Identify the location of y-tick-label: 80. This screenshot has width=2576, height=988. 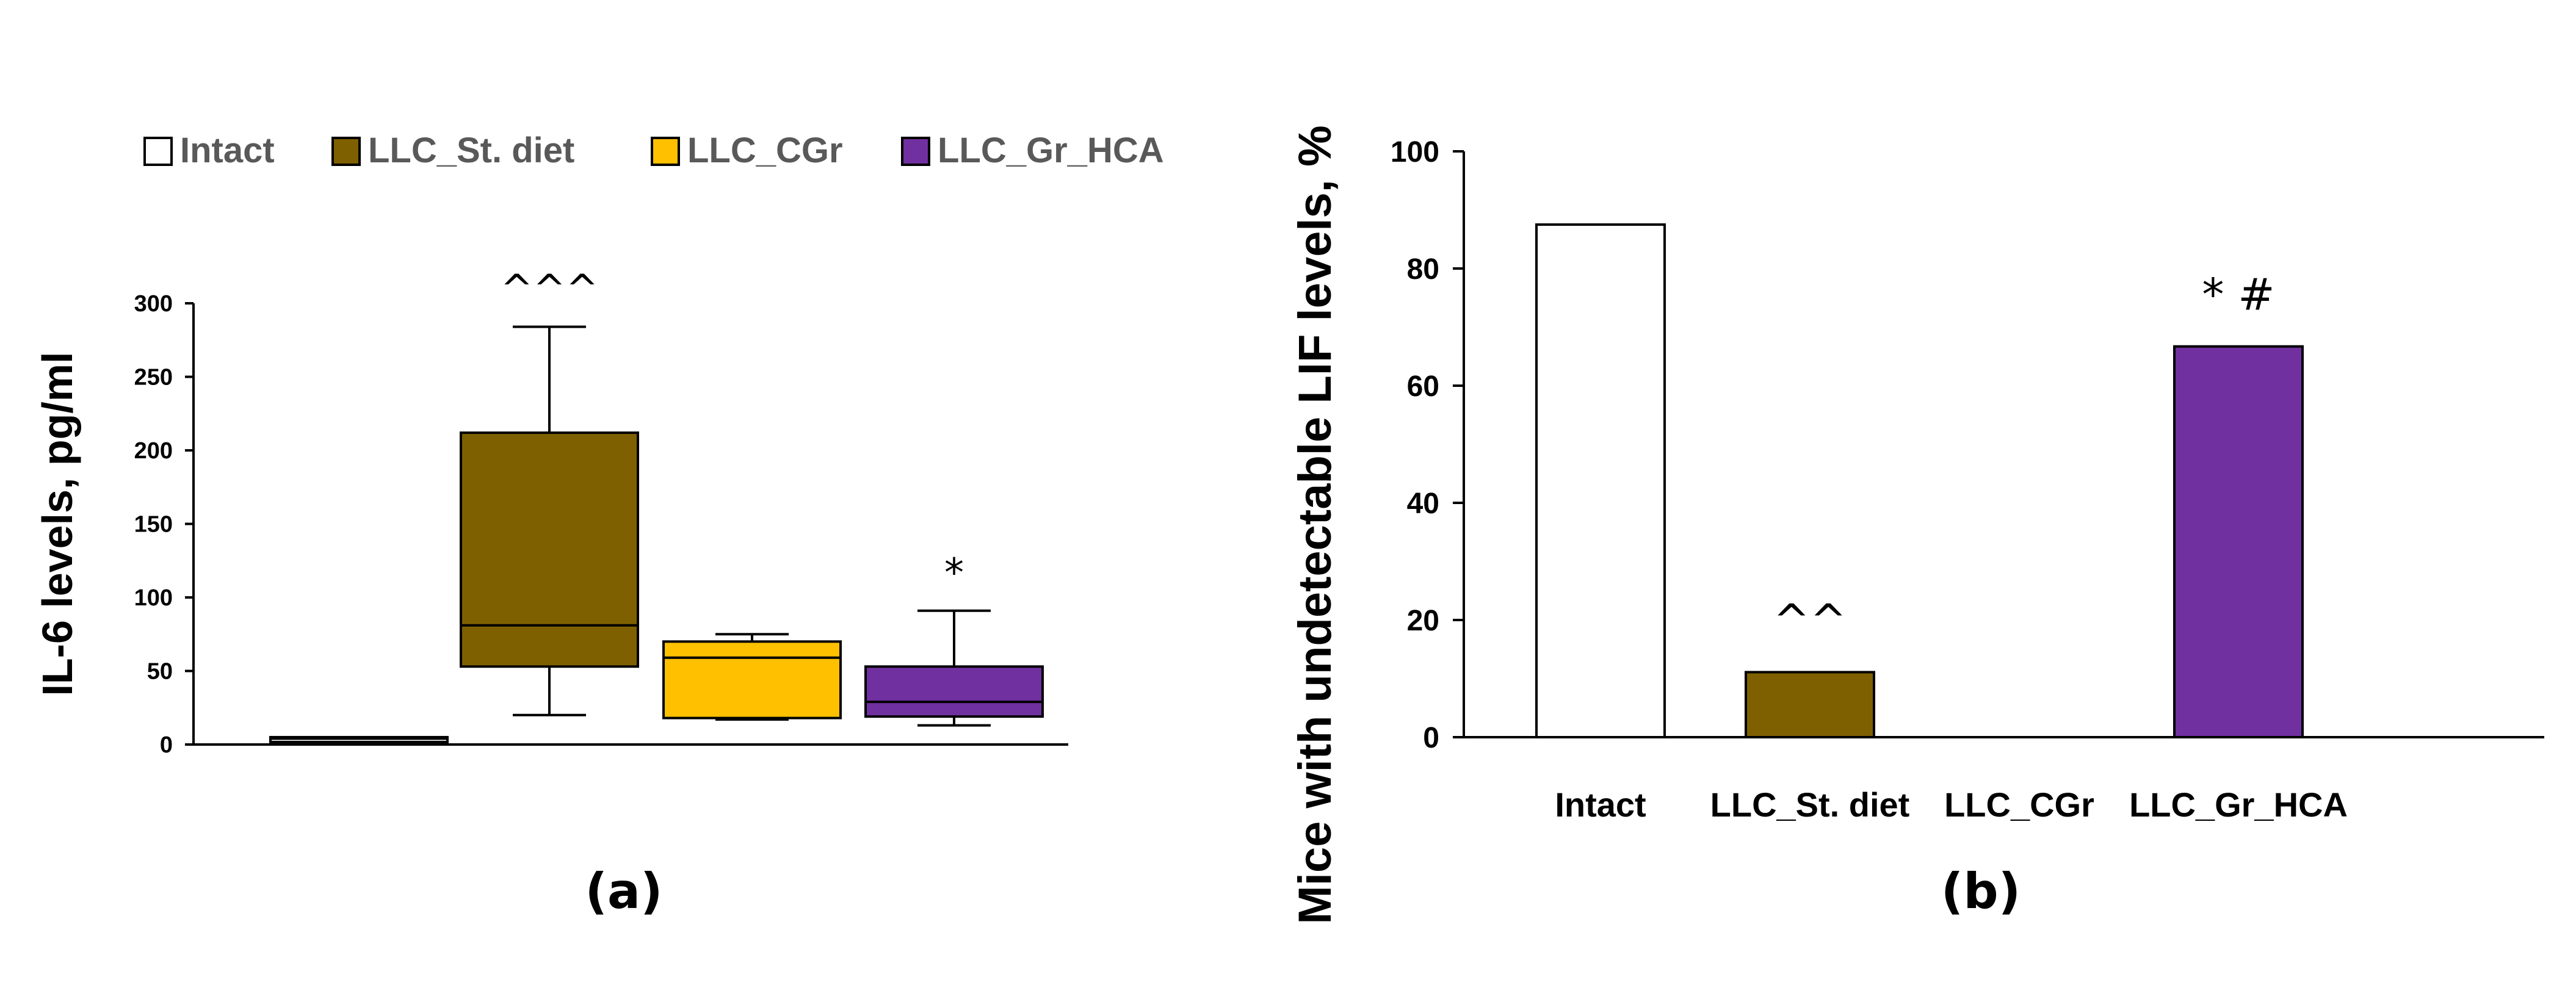
(1423, 269).